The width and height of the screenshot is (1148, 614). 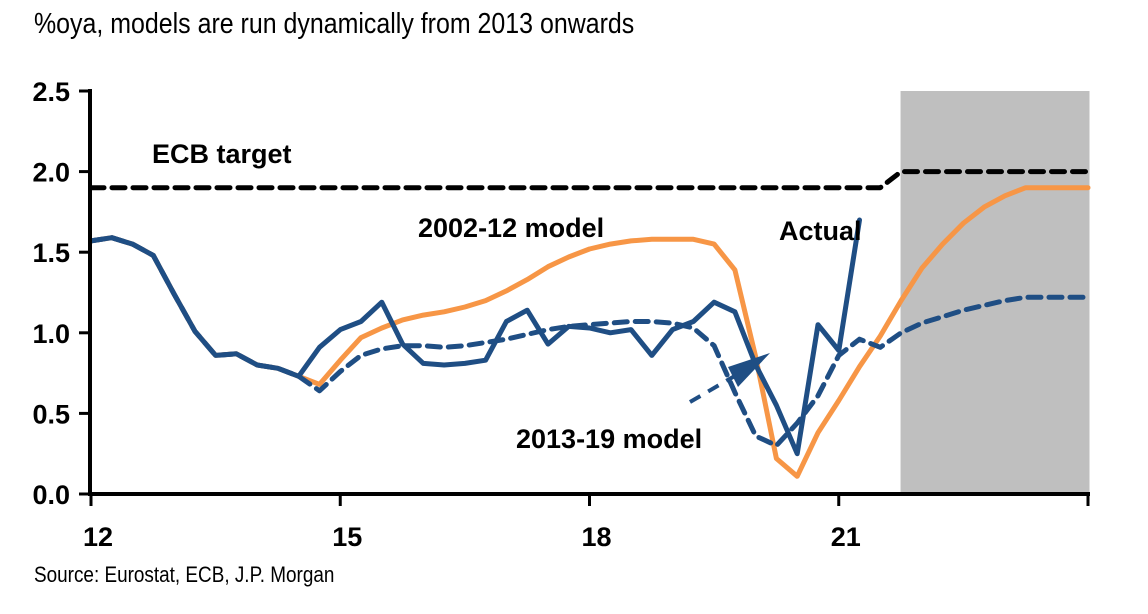 What do you see at coordinates (222, 154) in the screenshot?
I see `annotation-ecb-target: ECB target` at bounding box center [222, 154].